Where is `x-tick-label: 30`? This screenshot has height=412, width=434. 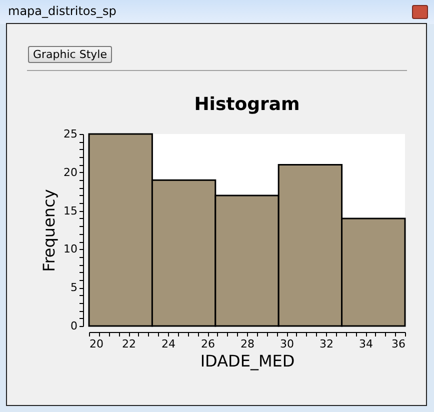 x-tick-label: 30 is located at coordinates (287, 344).